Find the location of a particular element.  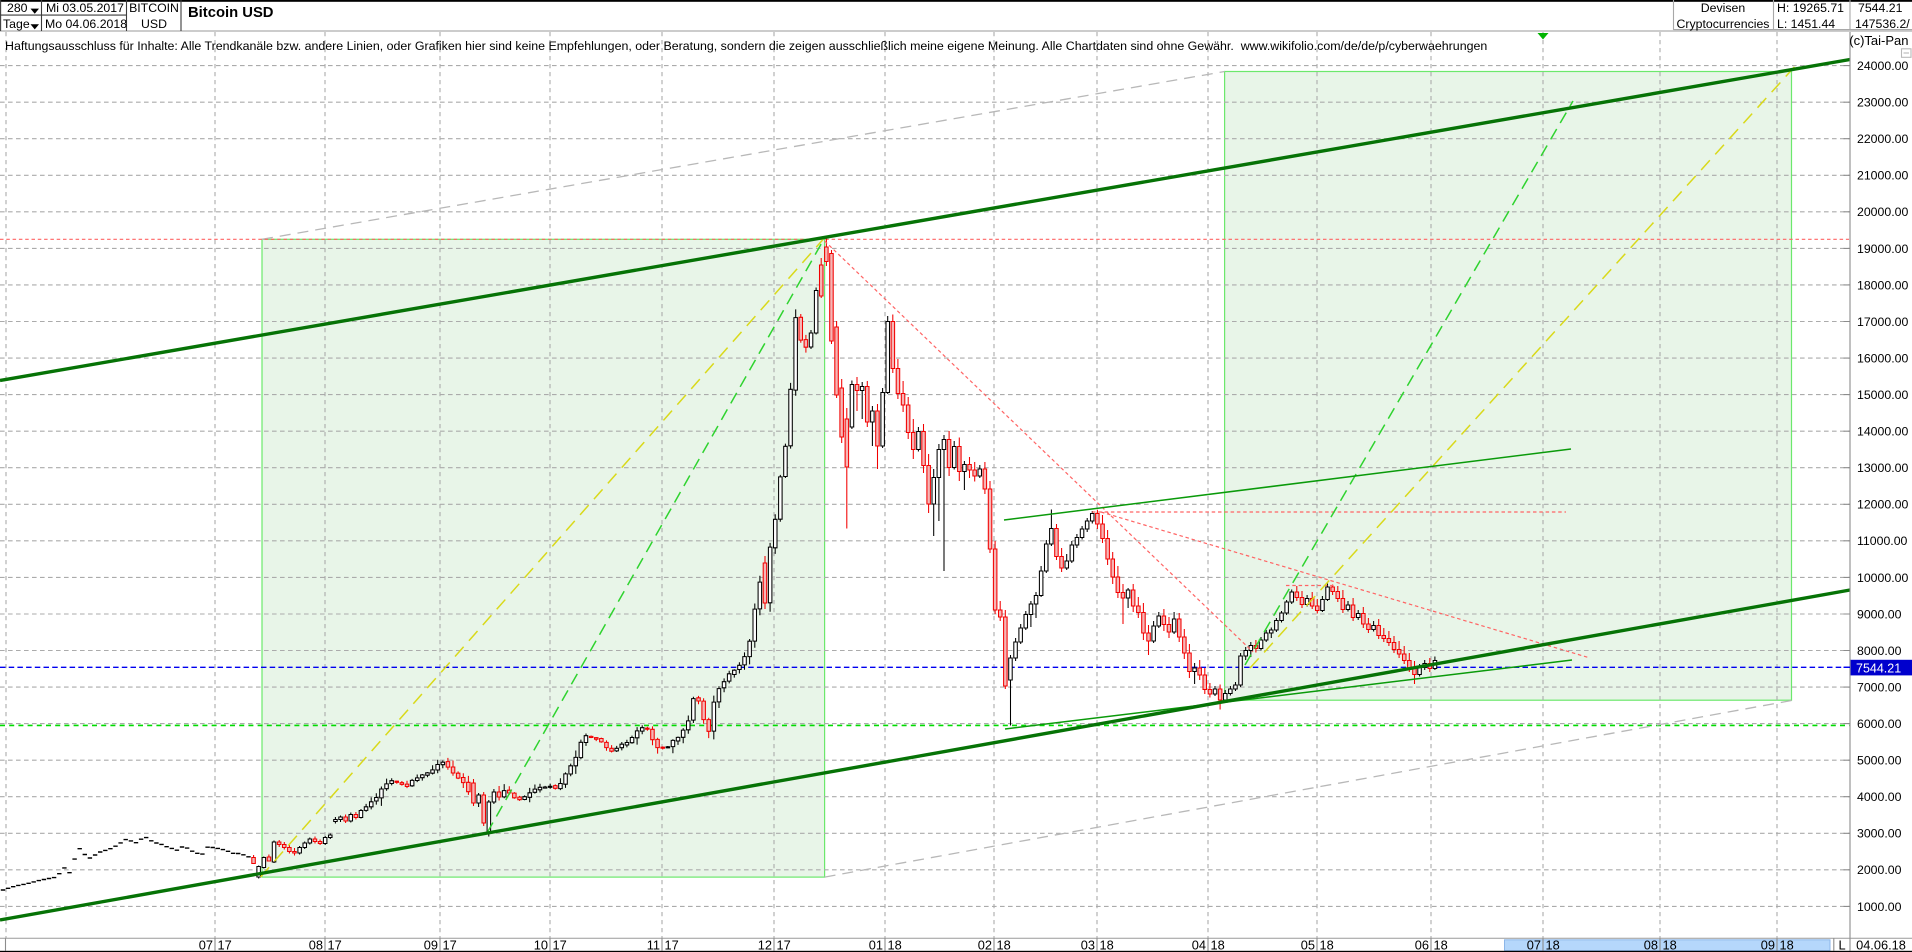

svg-text: 4000.00 is located at coordinates (1879, 797).